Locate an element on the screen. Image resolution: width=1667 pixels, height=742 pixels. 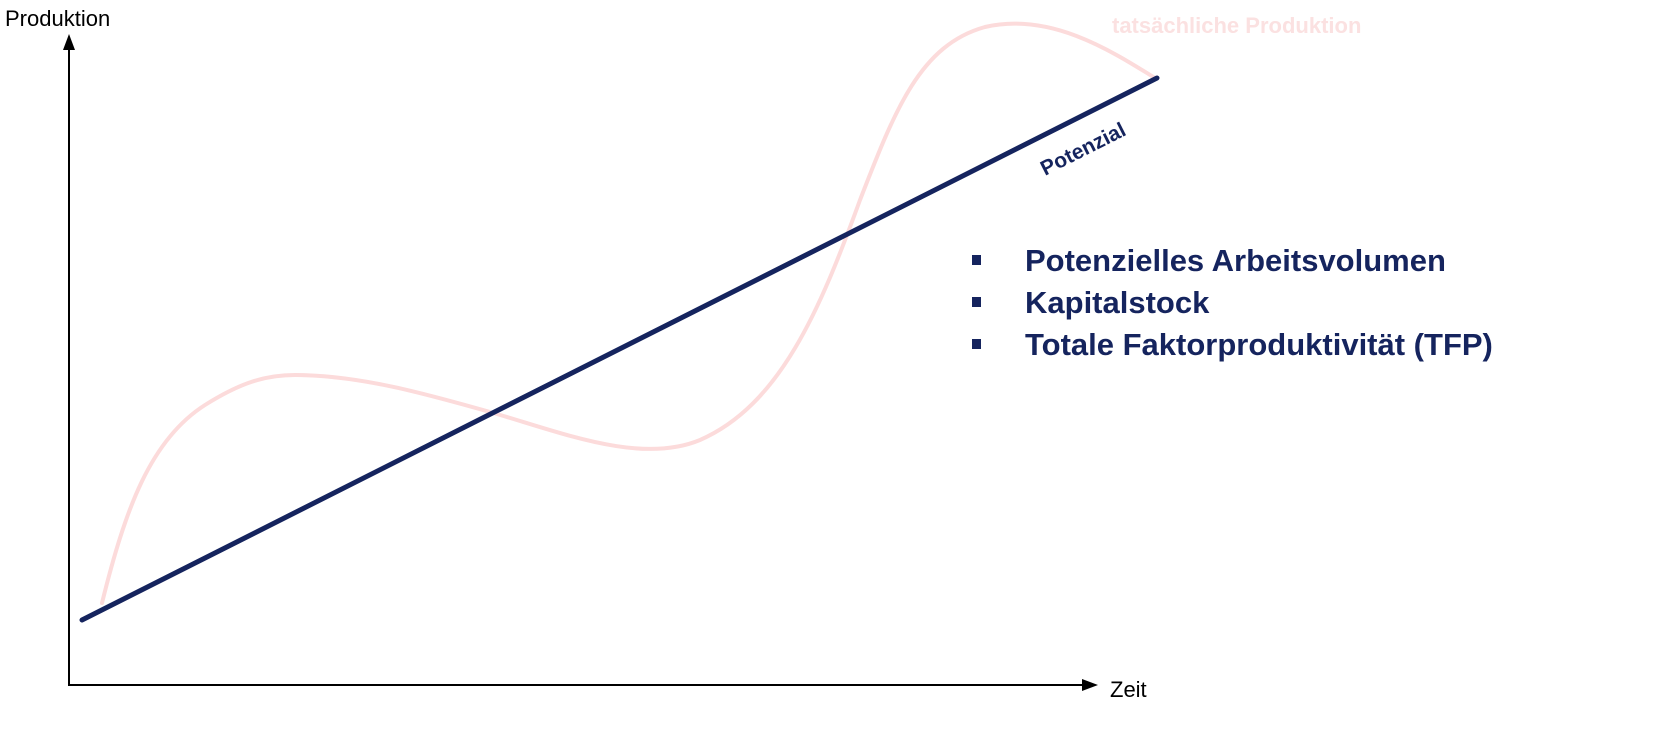
x-axis-label: Zeit is located at coordinates (1128, 689).